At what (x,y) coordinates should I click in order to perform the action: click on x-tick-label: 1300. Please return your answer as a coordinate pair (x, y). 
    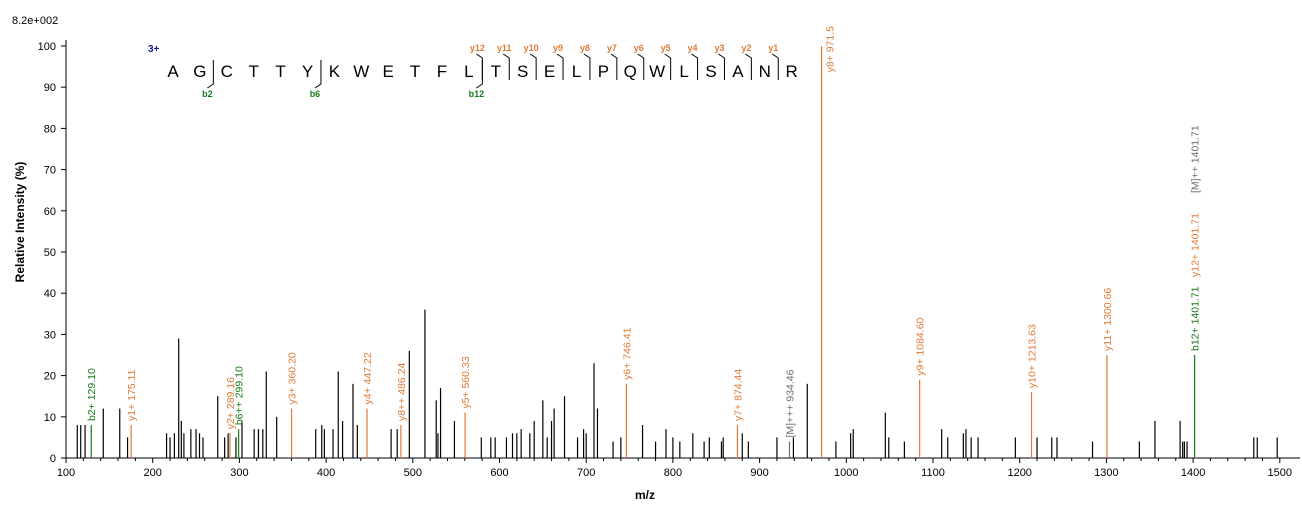
    Looking at the image, I should click on (1106, 473).